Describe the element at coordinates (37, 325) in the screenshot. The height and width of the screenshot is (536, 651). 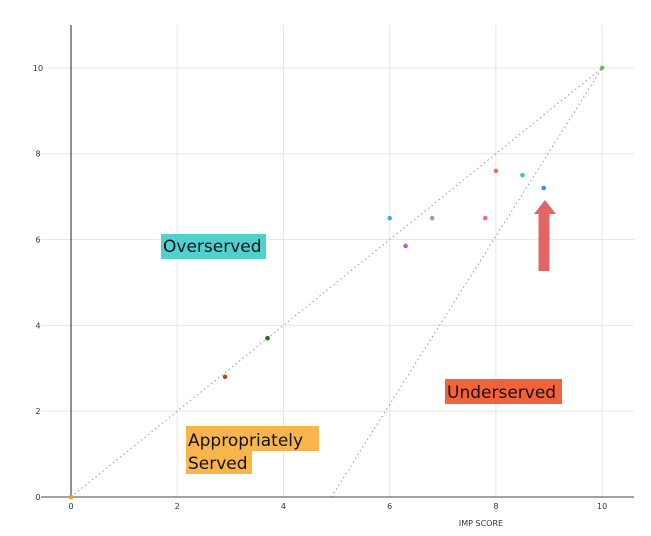
I see `y-tick-label: 4` at that location.